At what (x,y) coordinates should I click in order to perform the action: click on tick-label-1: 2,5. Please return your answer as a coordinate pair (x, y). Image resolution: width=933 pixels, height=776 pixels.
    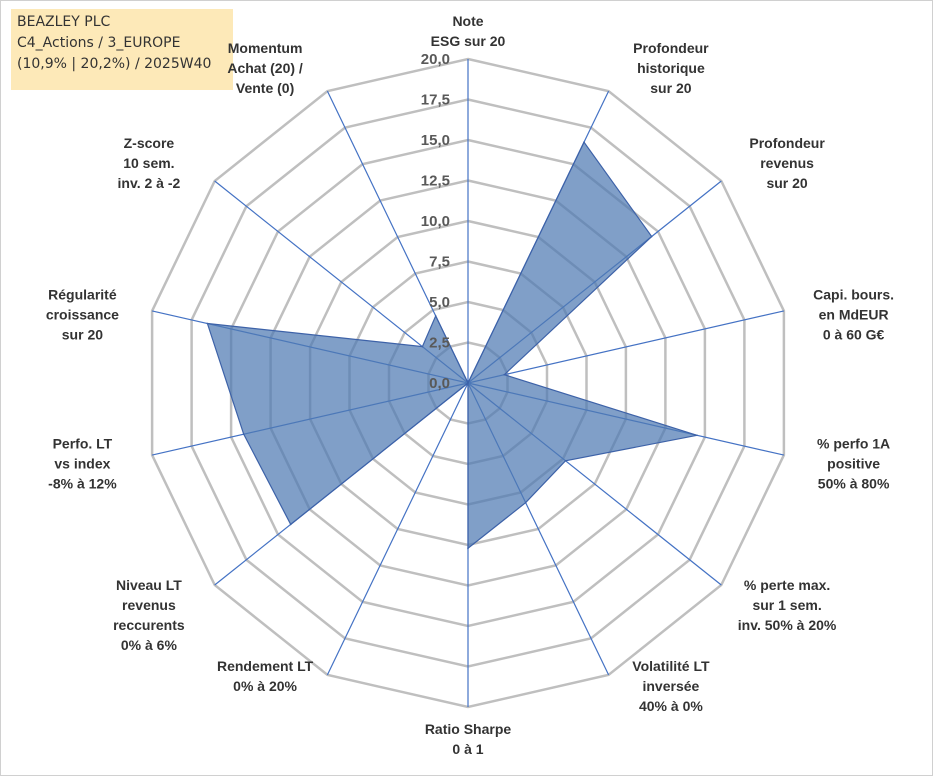
    Looking at the image, I should click on (439, 343).